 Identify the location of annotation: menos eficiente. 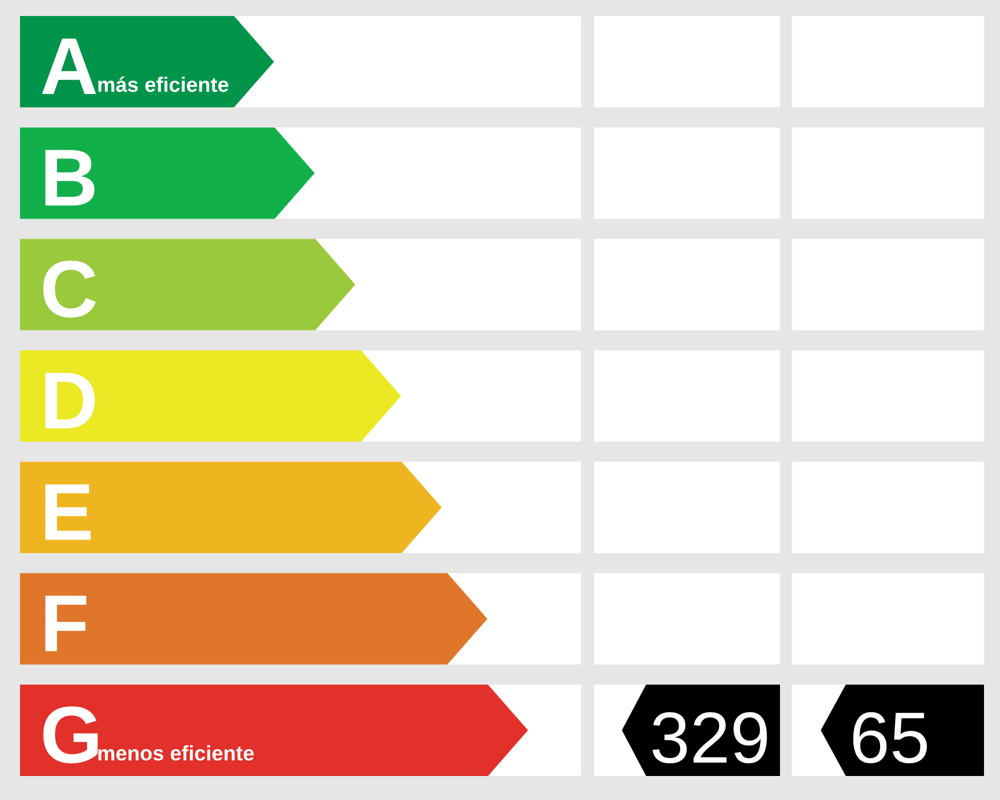
(176, 753).